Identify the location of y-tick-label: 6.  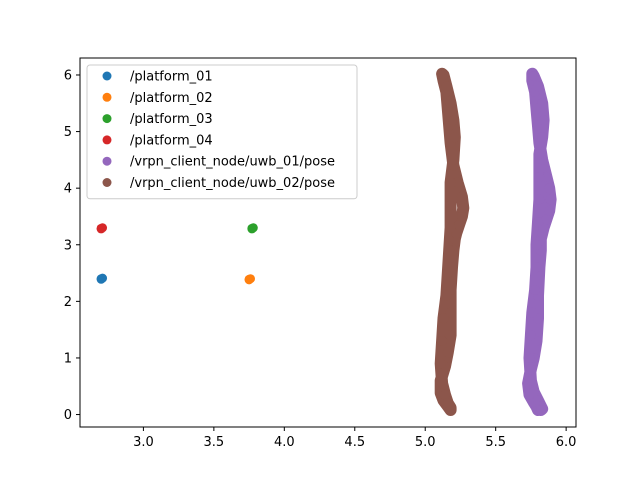
(68, 75).